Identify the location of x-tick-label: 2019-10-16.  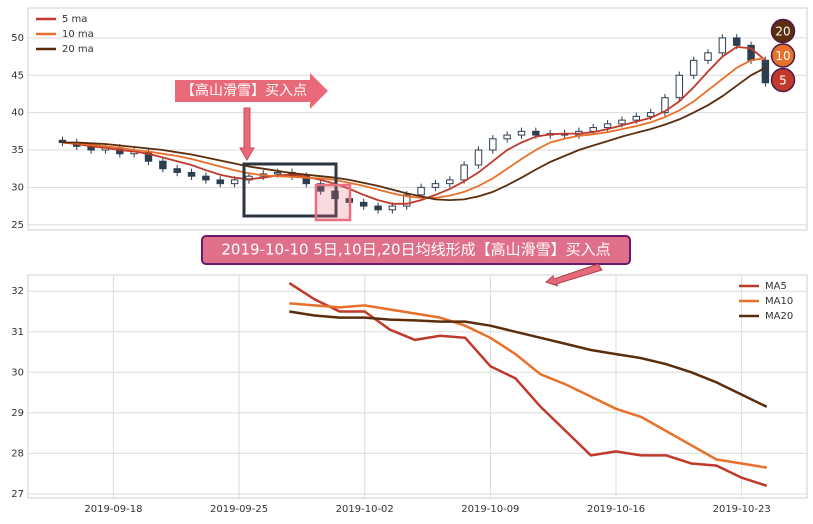
(616, 509).